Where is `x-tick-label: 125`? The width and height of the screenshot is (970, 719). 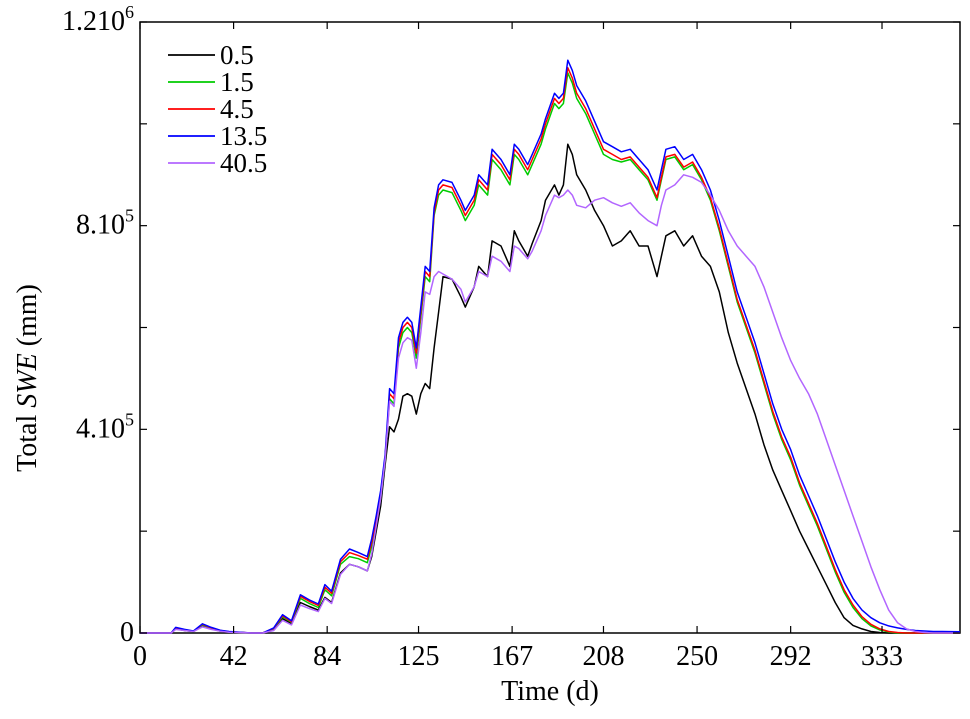 x-tick-label: 125 is located at coordinates (419, 656).